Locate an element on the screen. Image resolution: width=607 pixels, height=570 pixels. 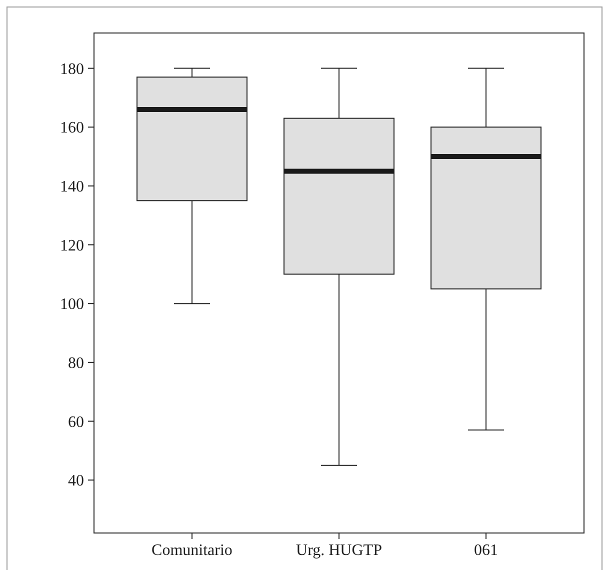
y-tick-label: 120 is located at coordinates (72, 245).